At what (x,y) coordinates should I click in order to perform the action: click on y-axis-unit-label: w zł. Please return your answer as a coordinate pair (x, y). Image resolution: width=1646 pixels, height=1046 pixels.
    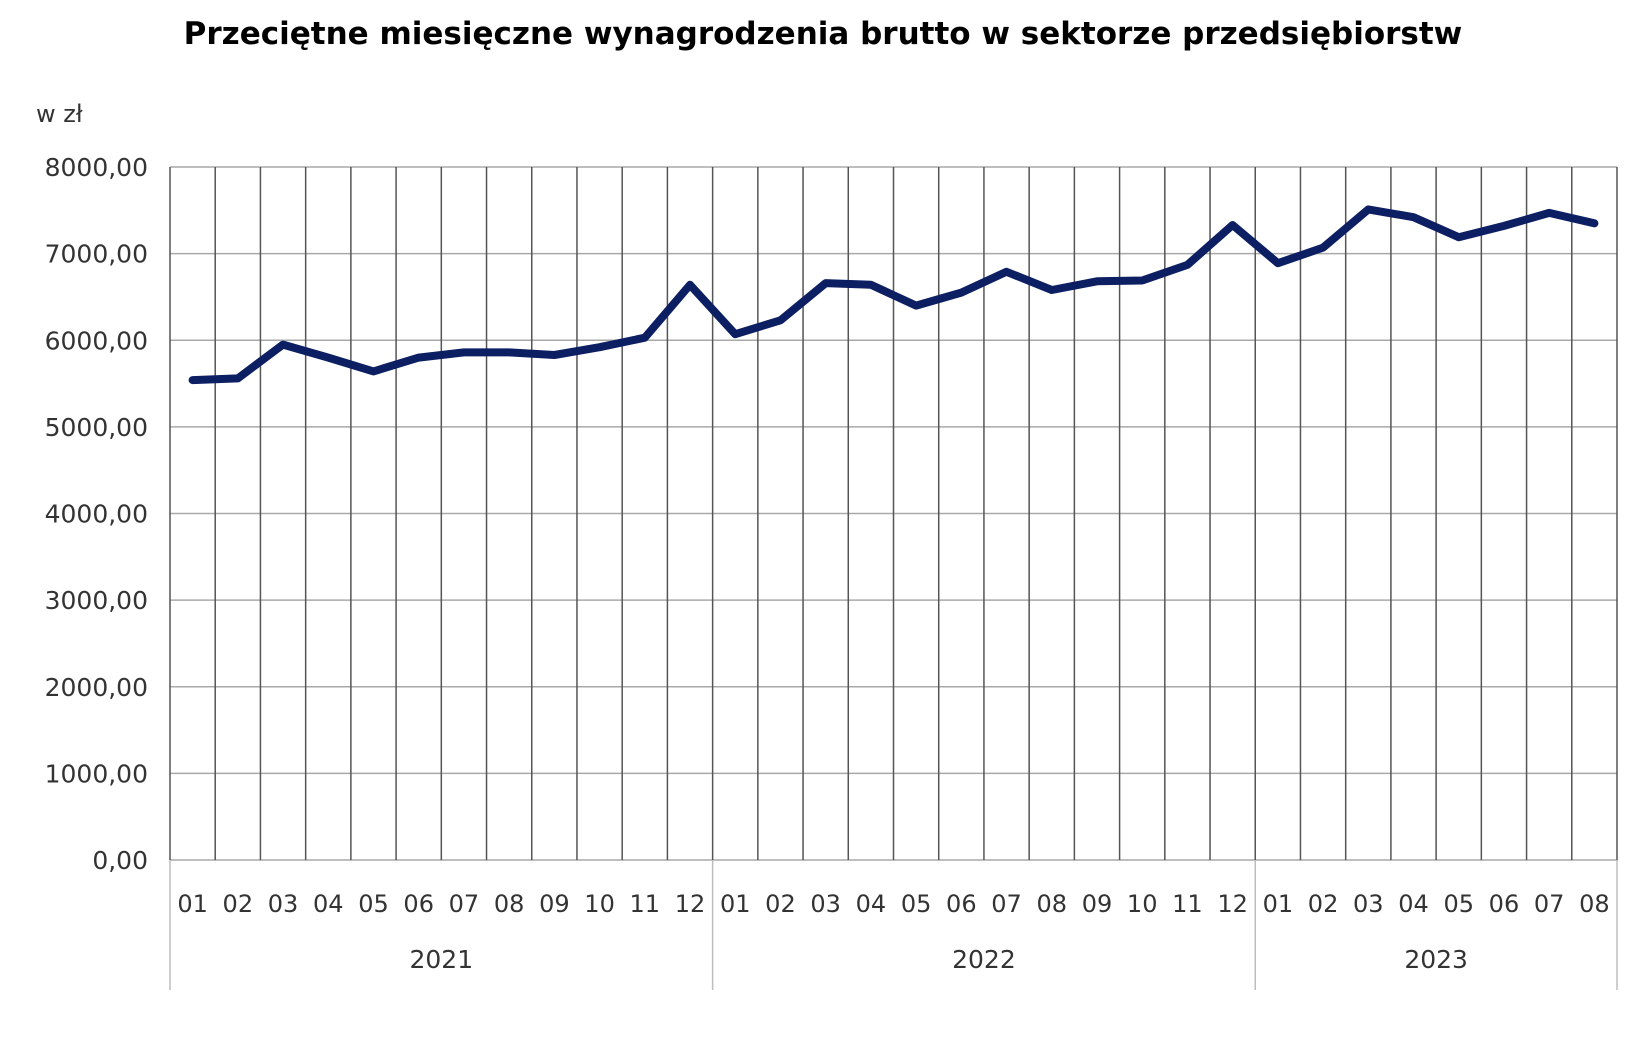
    Looking at the image, I should click on (59, 114).